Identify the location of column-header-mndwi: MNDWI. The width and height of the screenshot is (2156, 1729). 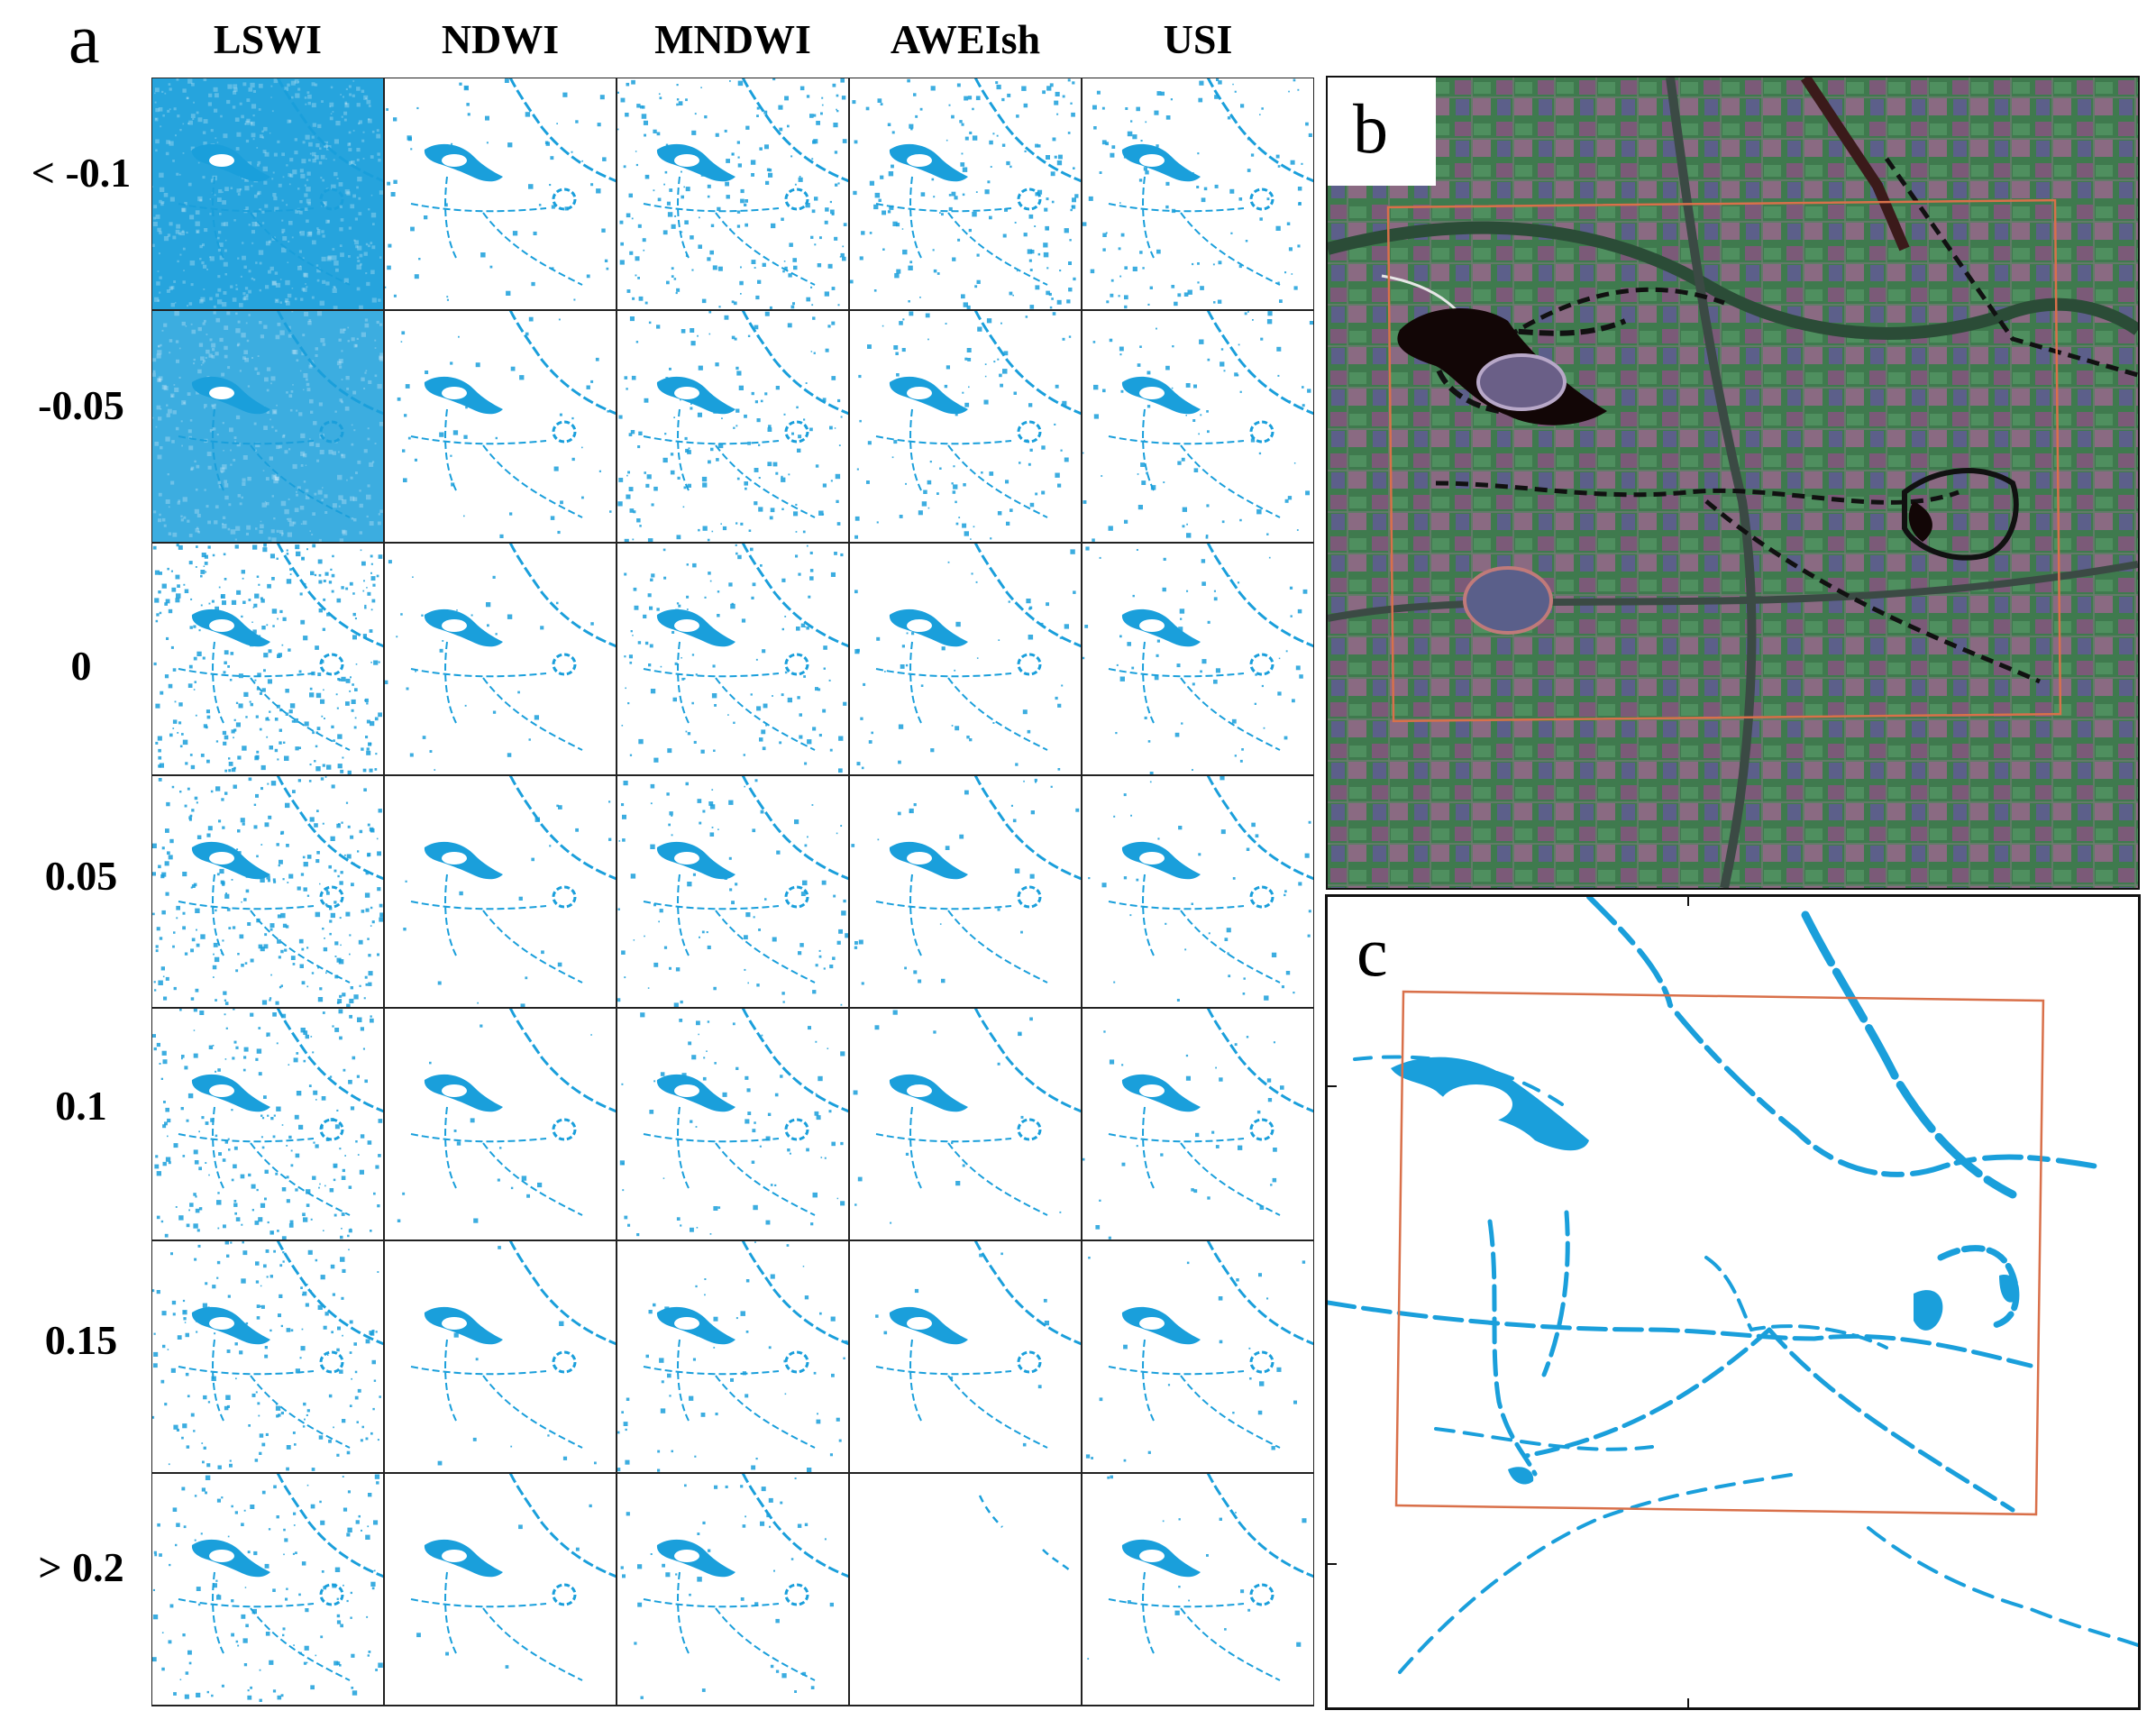
(732, 39).